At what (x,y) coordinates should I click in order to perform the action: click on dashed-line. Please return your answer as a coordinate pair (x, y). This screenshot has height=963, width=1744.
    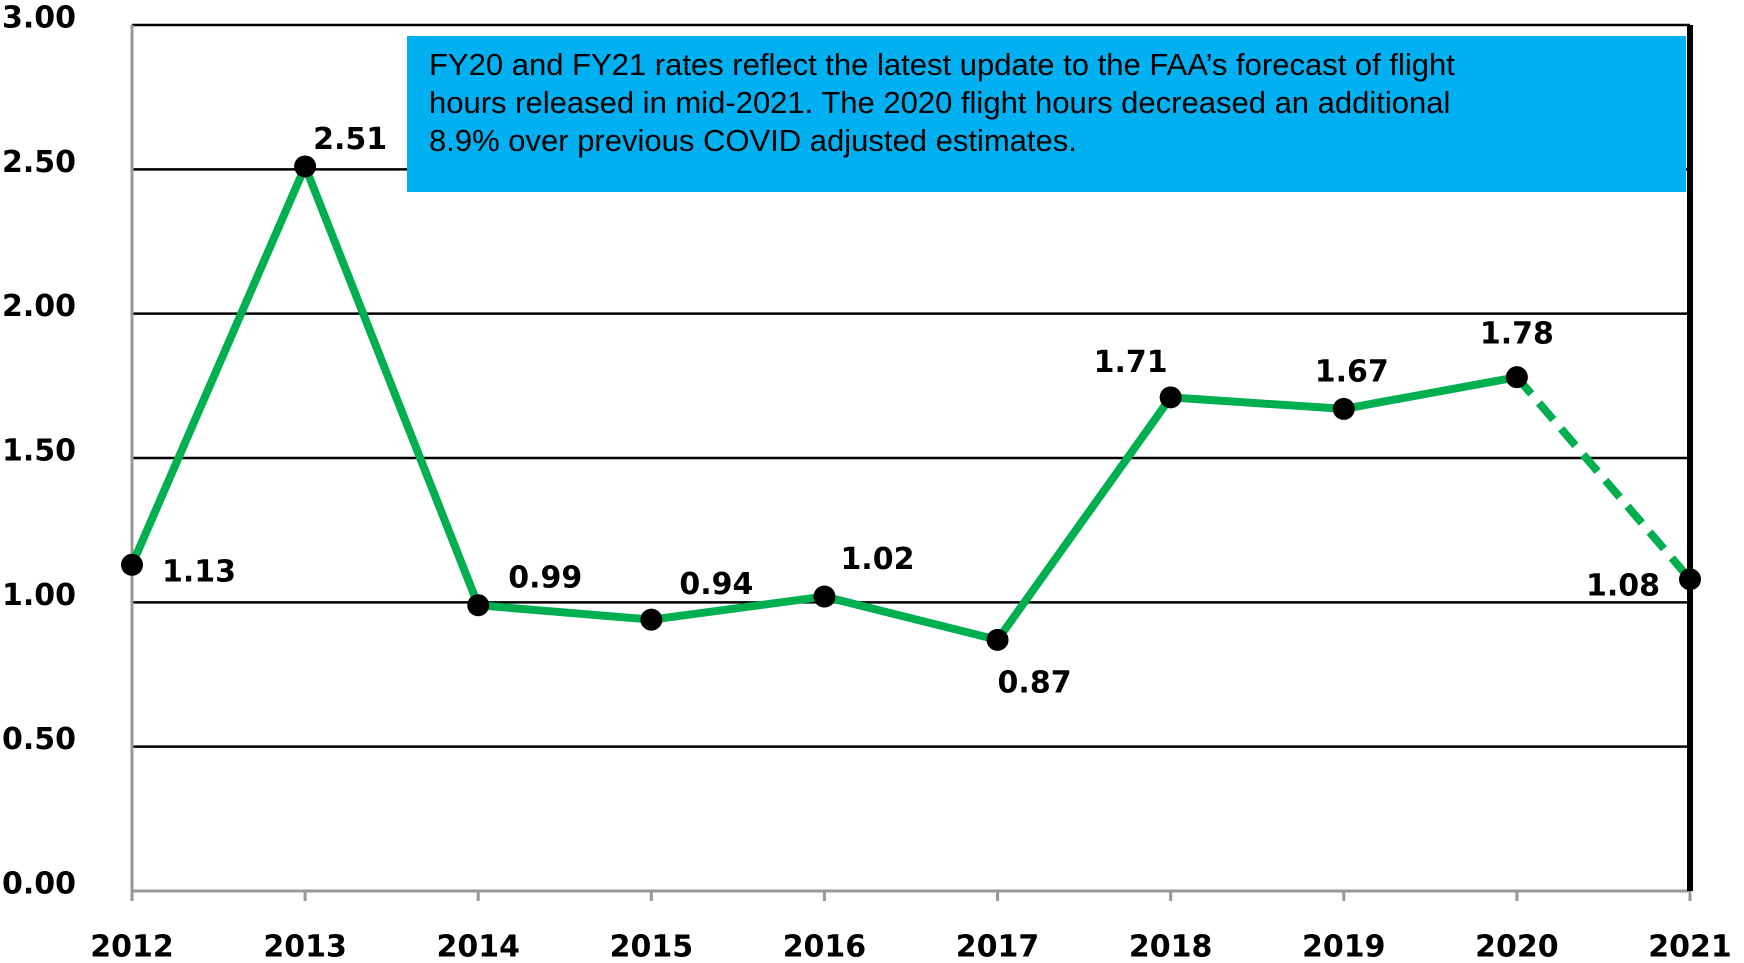
    Looking at the image, I should click on (1603, 478).